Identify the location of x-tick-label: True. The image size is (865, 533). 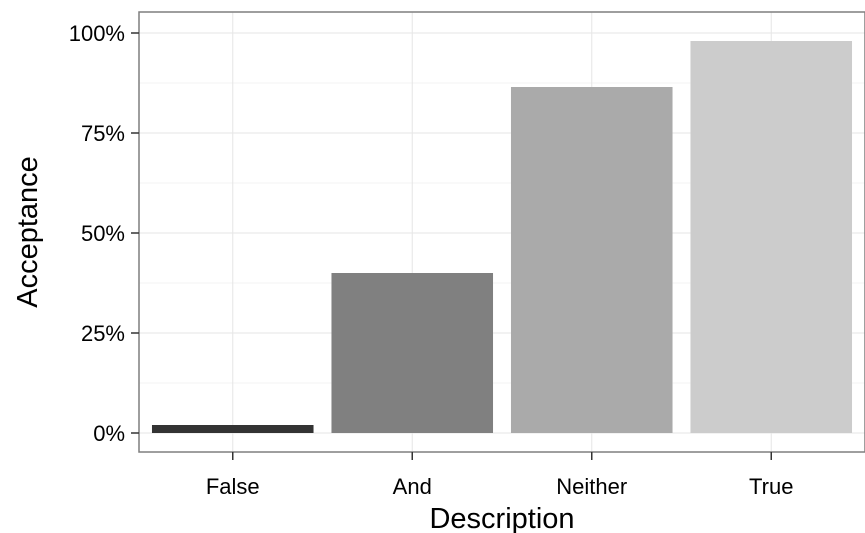
(771, 486).